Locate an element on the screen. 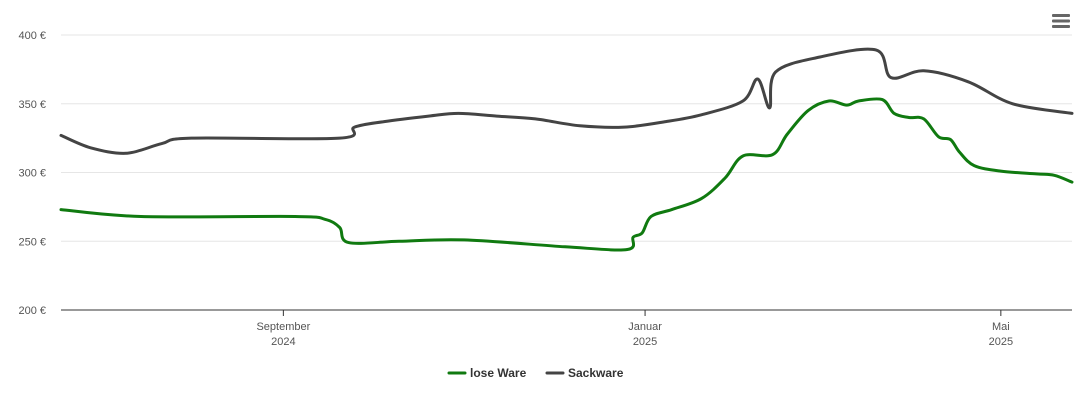 The image size is (1082, 412). menu-button is located at coordinates (1061, 21).